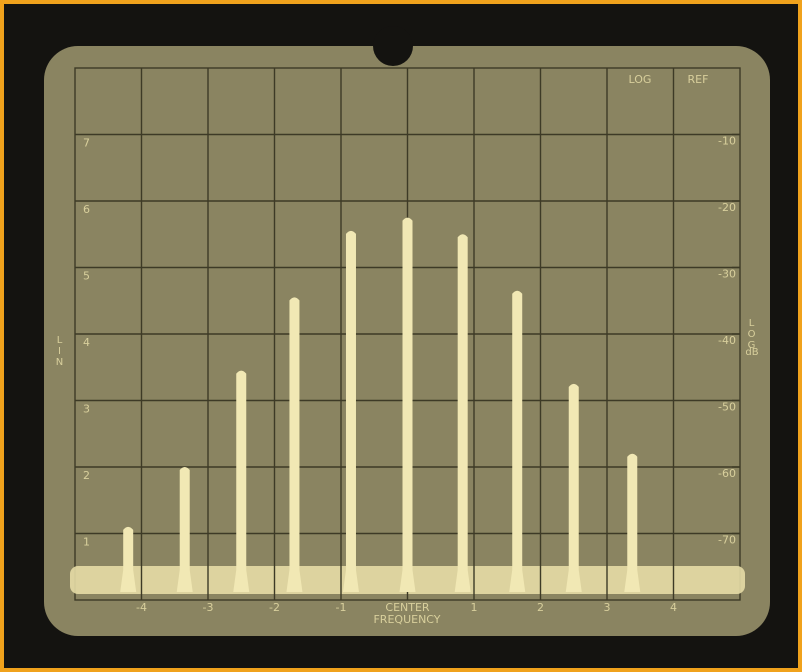  What do you see at coordinates (86, 409) in the screenshot?
I see `y-tick-label: 3` at bounding box center [86, 409].